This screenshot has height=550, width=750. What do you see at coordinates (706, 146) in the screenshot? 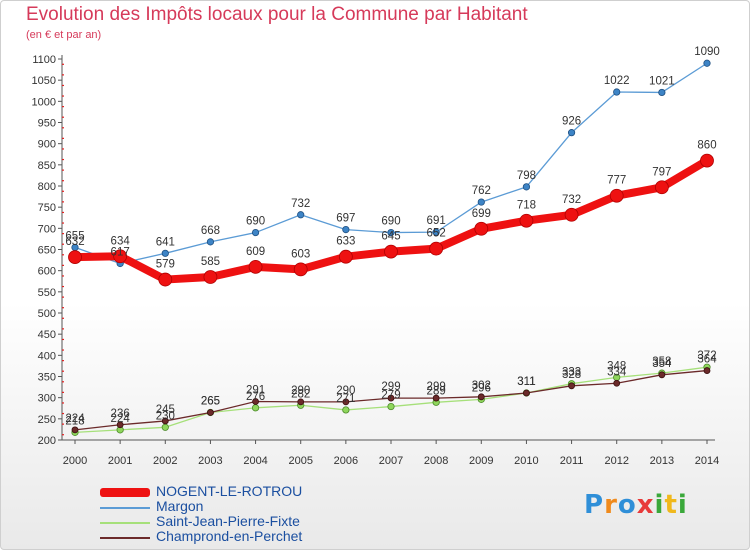
I see `data-label-nogent-le-rotrou: 860` at bounding box center [706, 146].